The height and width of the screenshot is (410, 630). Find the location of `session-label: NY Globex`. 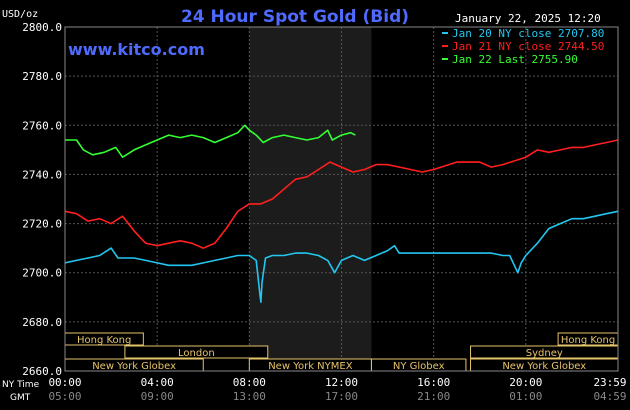

session-label: NY Globex is located at coordinates (419, 366).